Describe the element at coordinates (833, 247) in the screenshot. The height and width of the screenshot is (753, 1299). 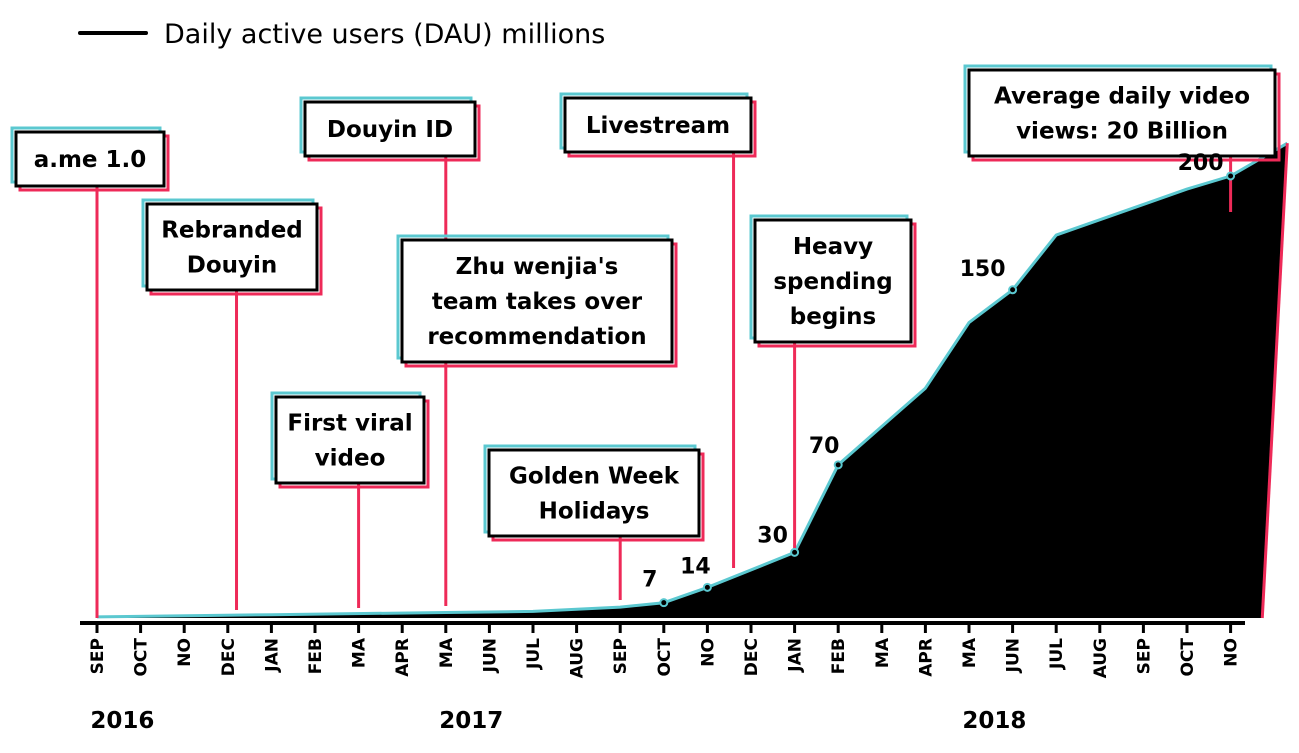
I see `annotation-text: Heavy` at that location.